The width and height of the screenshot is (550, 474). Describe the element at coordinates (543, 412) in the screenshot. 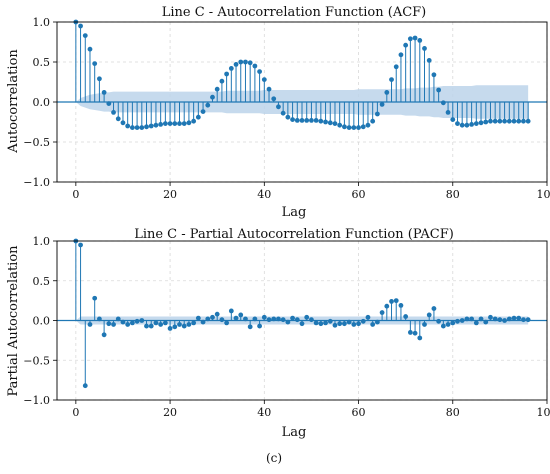

I see `pacf-x-tick-label: 100` at that location.